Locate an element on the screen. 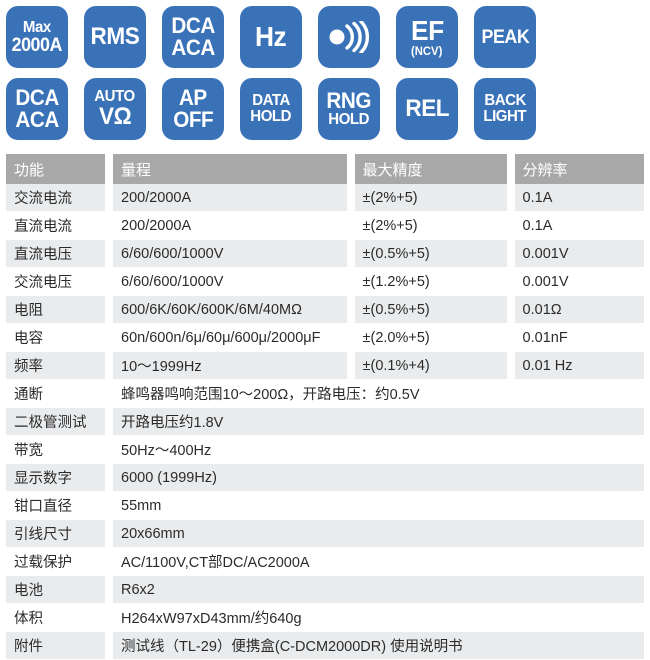  cell-range: 55mm is located at coordinates (378, 506).